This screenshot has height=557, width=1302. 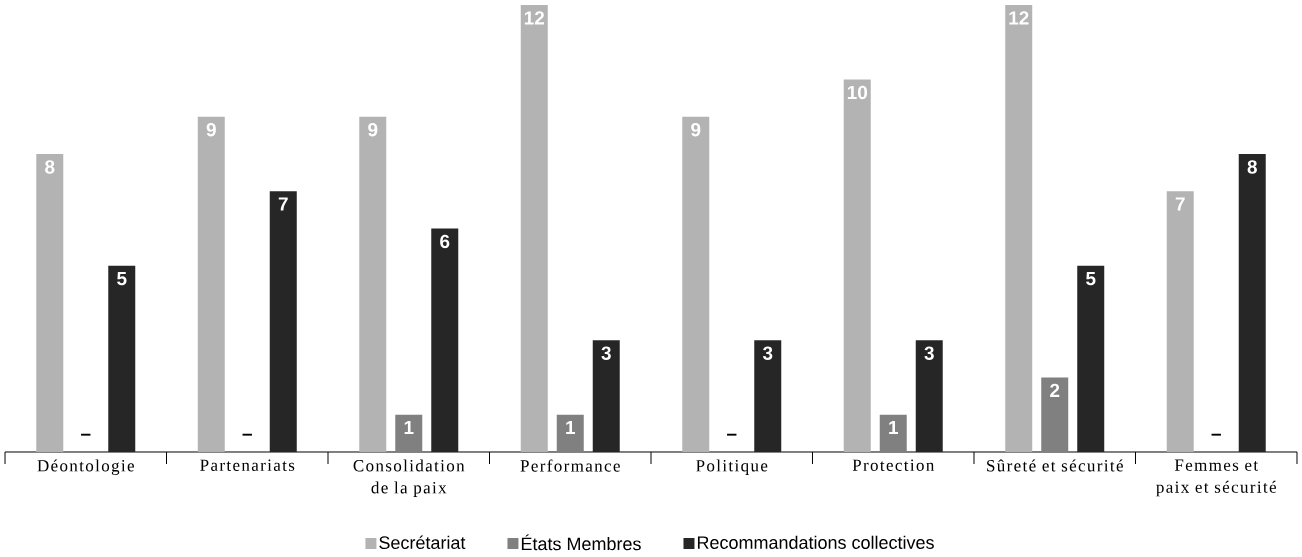 I want to click on legend-label: États Membres, so click(x=581, y=542).